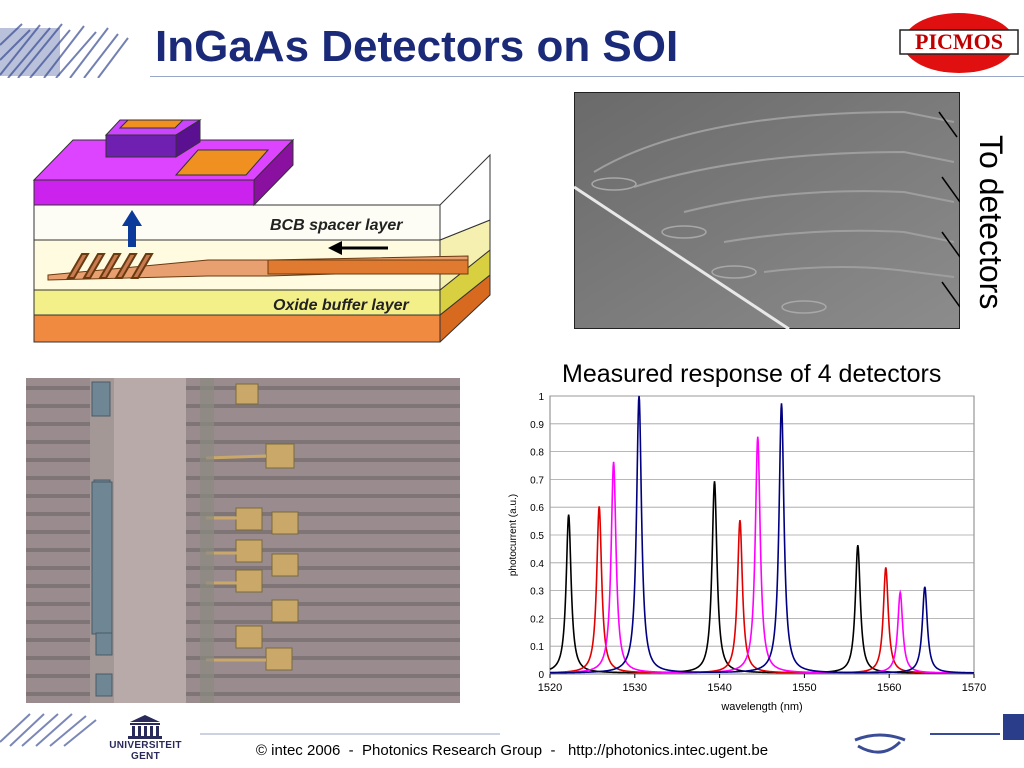  I want to click on y-tick-label: 0.3, so click(537, 592).